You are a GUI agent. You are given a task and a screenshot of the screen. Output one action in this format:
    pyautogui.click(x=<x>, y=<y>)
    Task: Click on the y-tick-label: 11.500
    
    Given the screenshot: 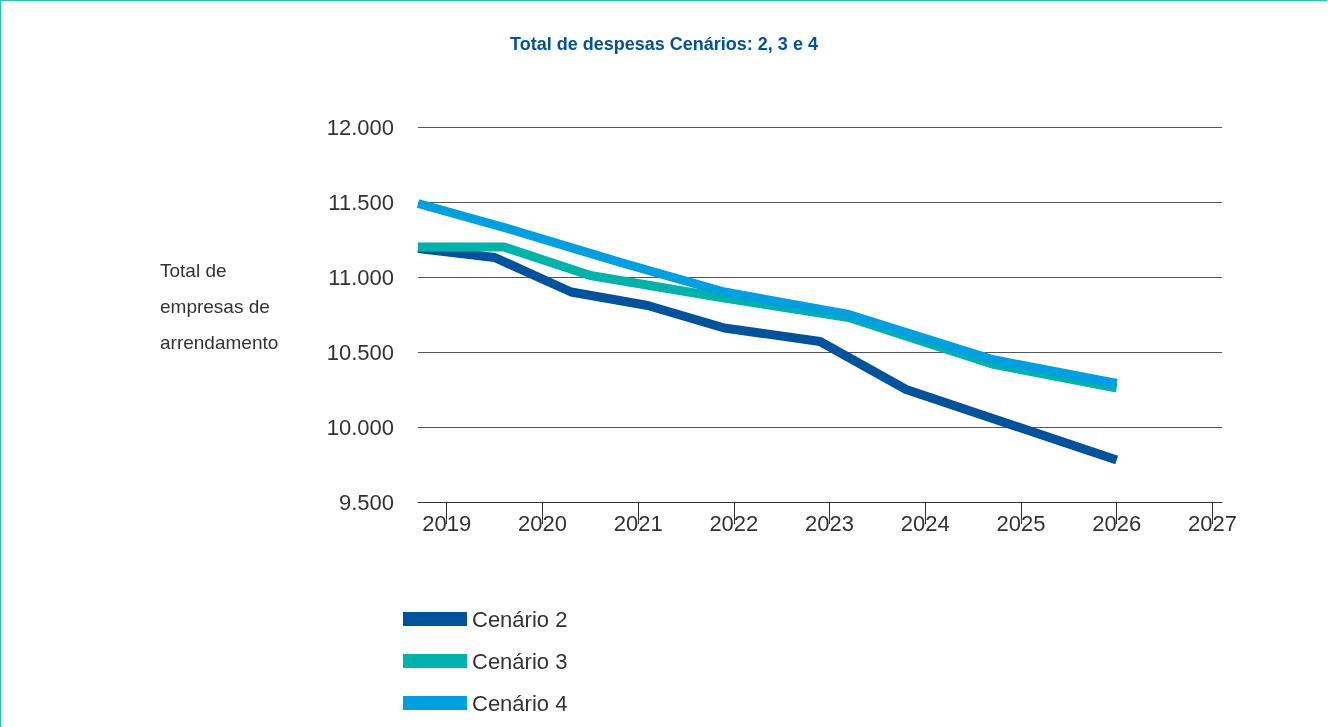 What is the action you would take?
    pyautogui.click(x=361, y=202)
    